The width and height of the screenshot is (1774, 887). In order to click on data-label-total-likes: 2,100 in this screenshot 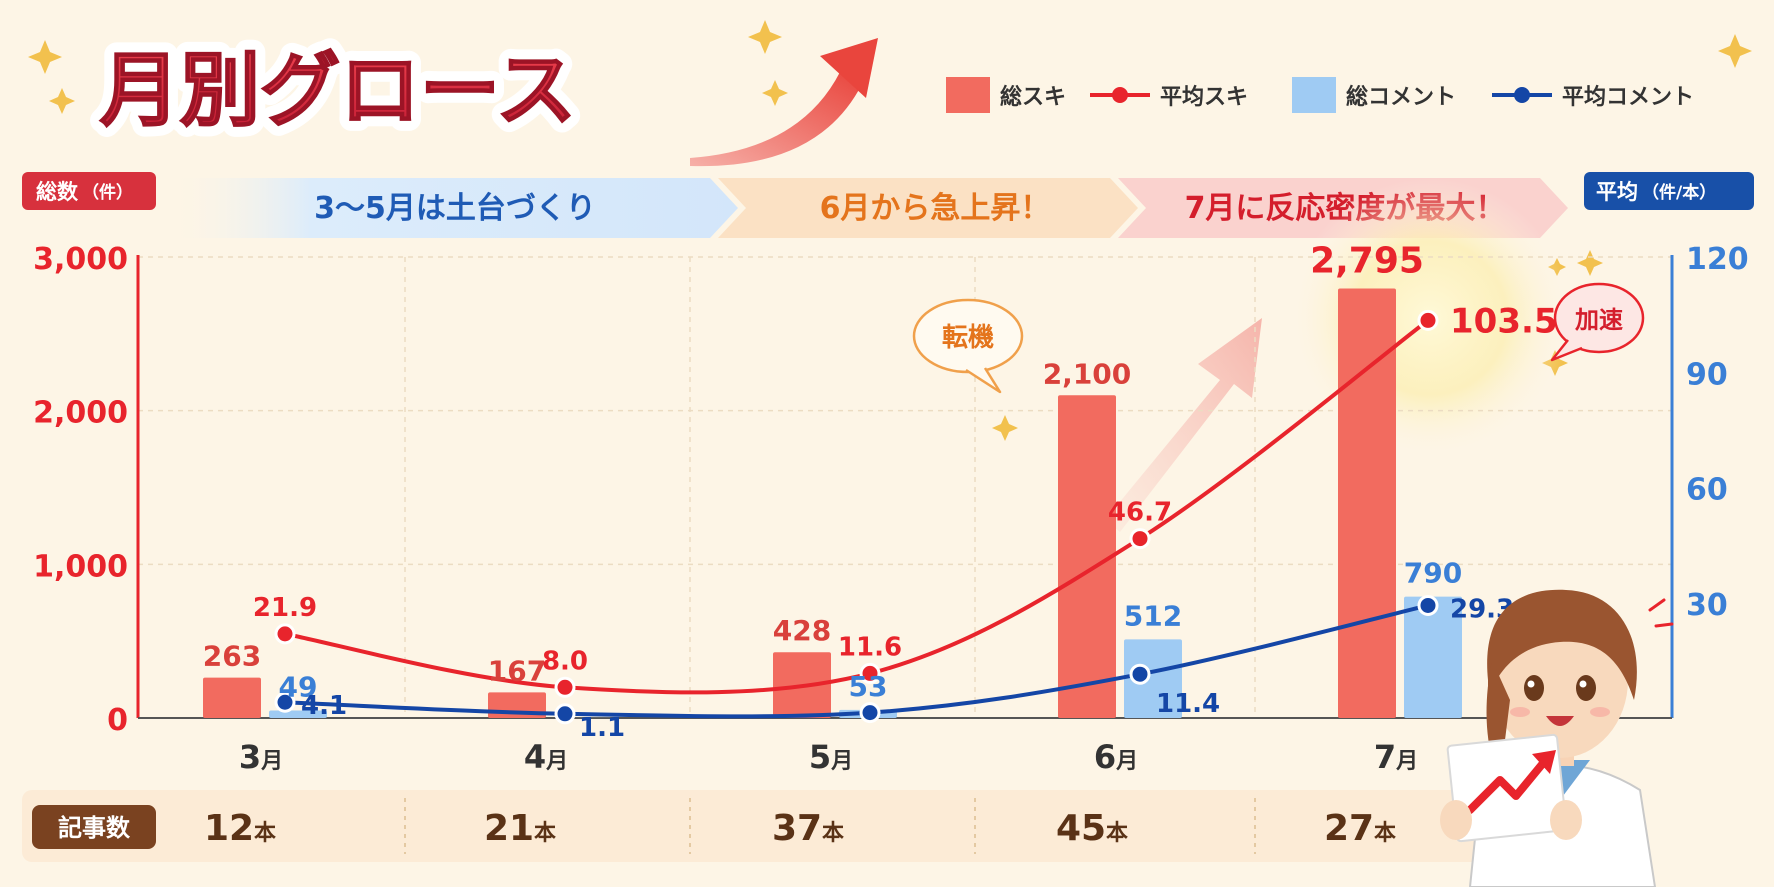, I will do `click(1087, 373)`.